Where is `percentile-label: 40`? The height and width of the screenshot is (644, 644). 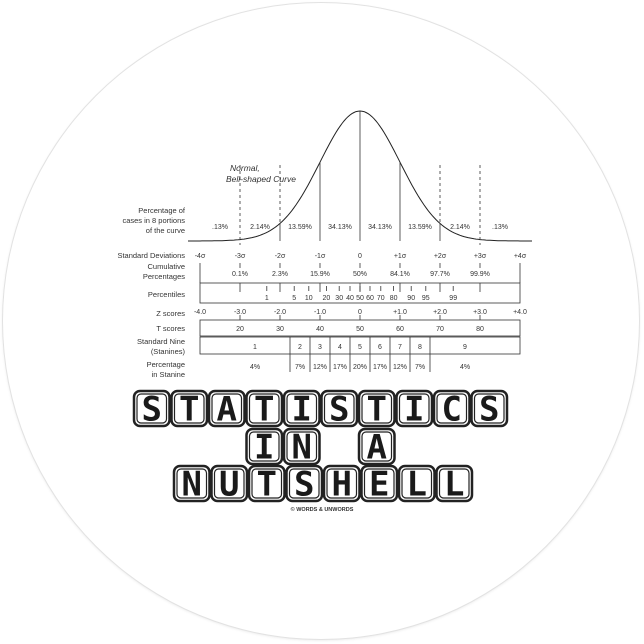 percentile-label: 40 is located at coordinates (350, 298).